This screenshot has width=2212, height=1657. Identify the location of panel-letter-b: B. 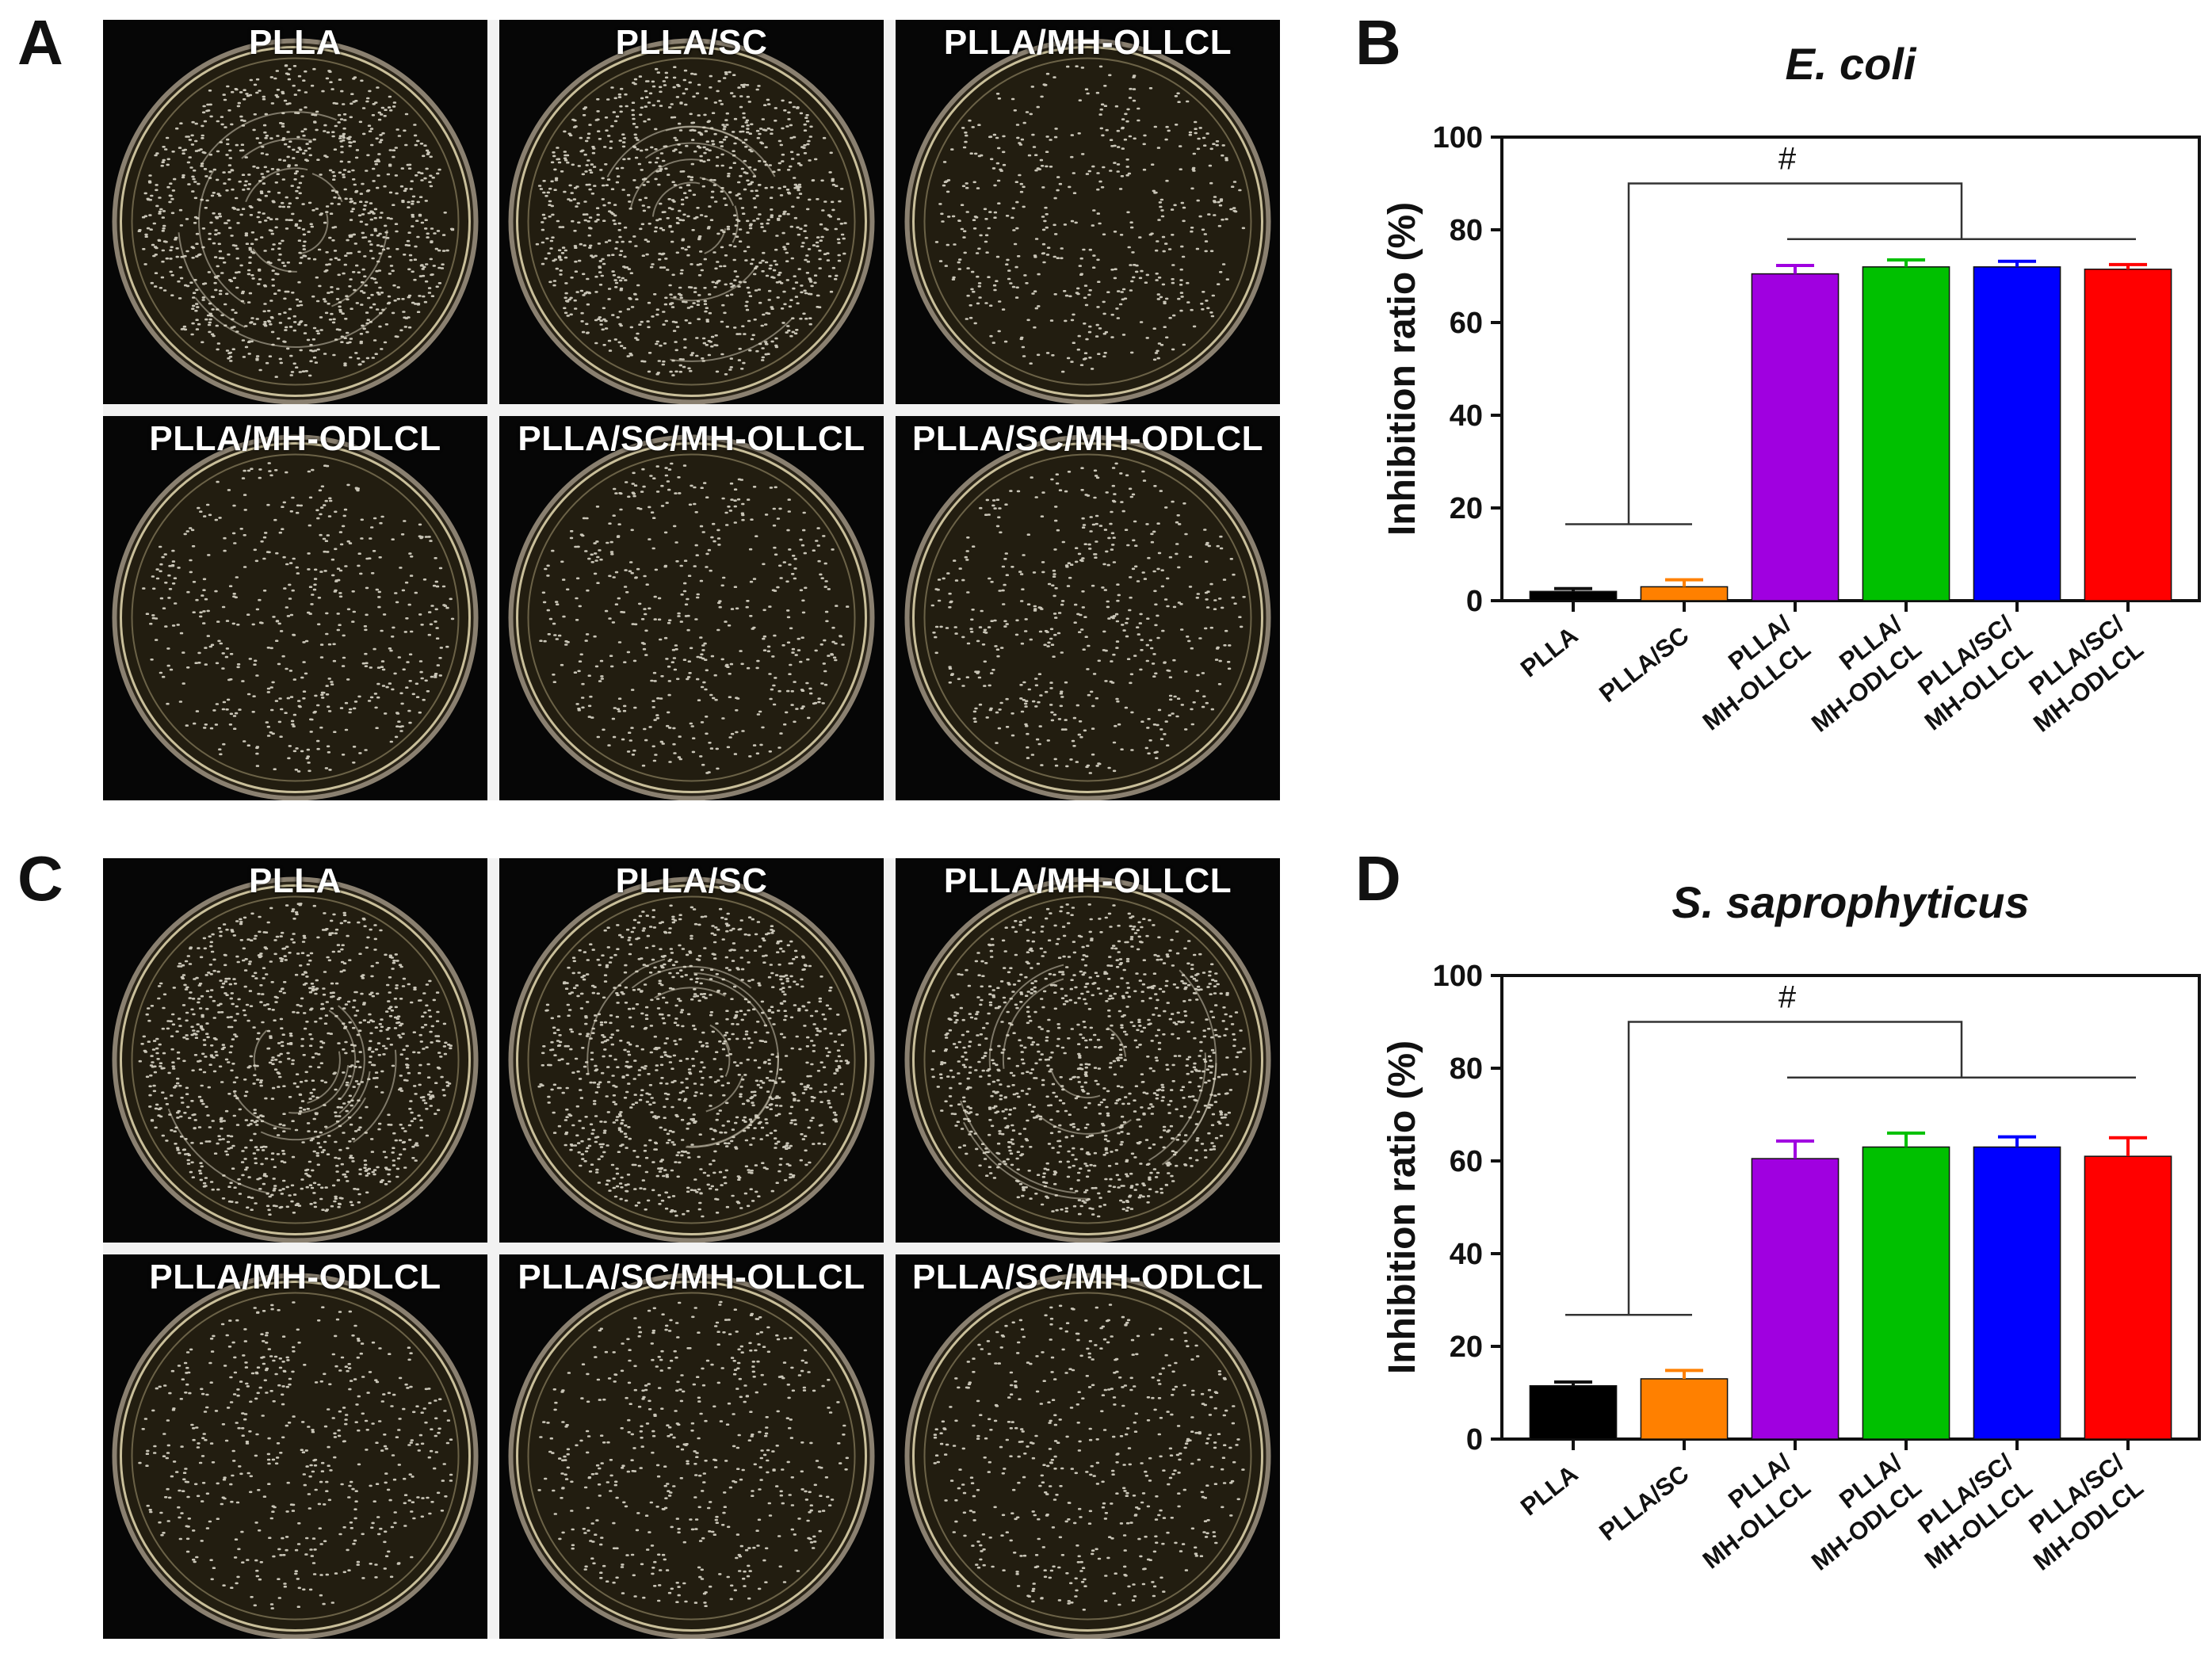
(1378, 42).